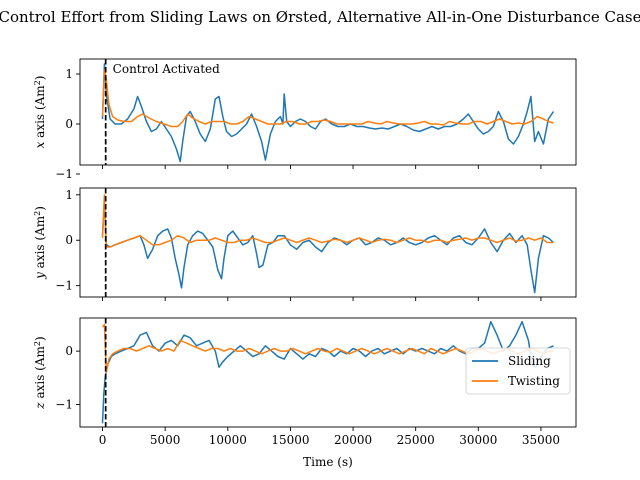 This screenshot has height=480, width=640. I want to click on legend-box, so click(518, 371).